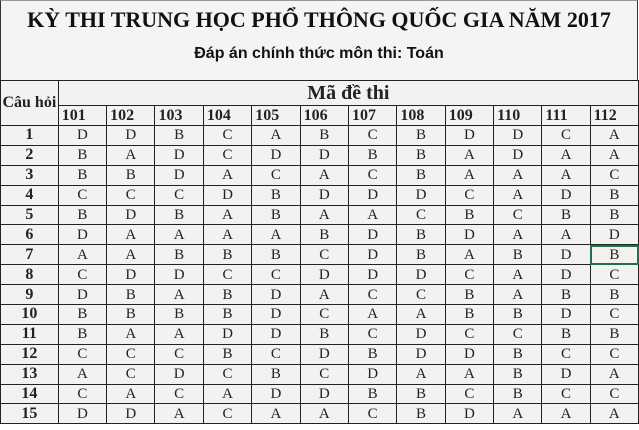 The width and height of the screenshot is (639, 430). Describe the element at coordinates (29, 235) in the screenshot. I see `question-number: 6` at that location.